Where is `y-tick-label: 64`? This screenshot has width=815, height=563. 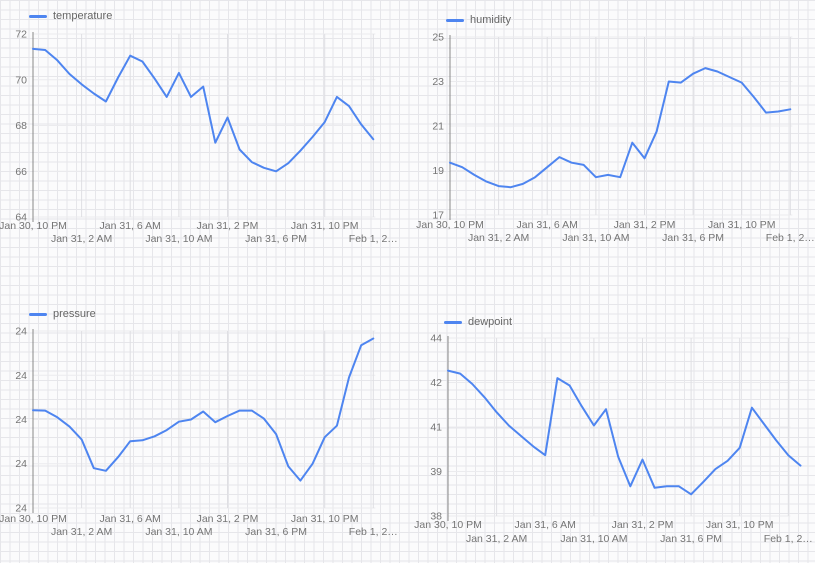
y-tick-label: 64 is located at coordinates (21, 218).